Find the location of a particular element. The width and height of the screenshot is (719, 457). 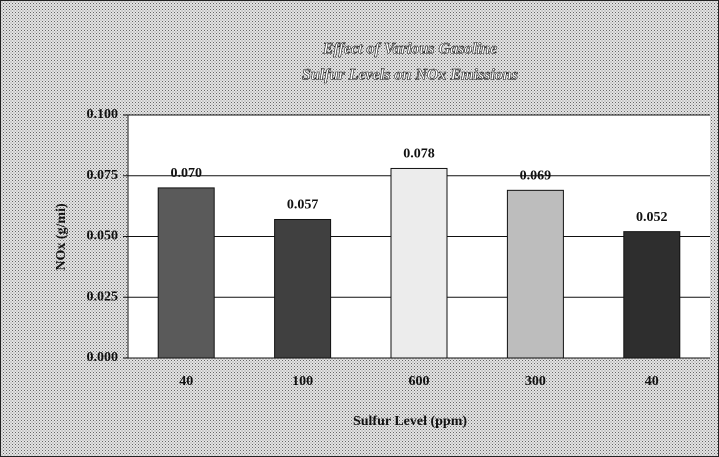

y-tick-label: 0.050 is located at coordinates (103, 236).